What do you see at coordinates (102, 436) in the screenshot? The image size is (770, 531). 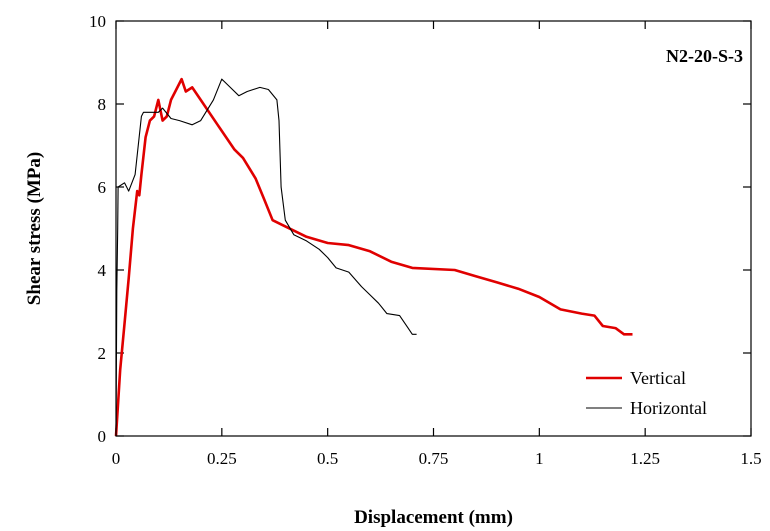 I see `y-tick-label-0: 0` at bounding box center [102, 436].